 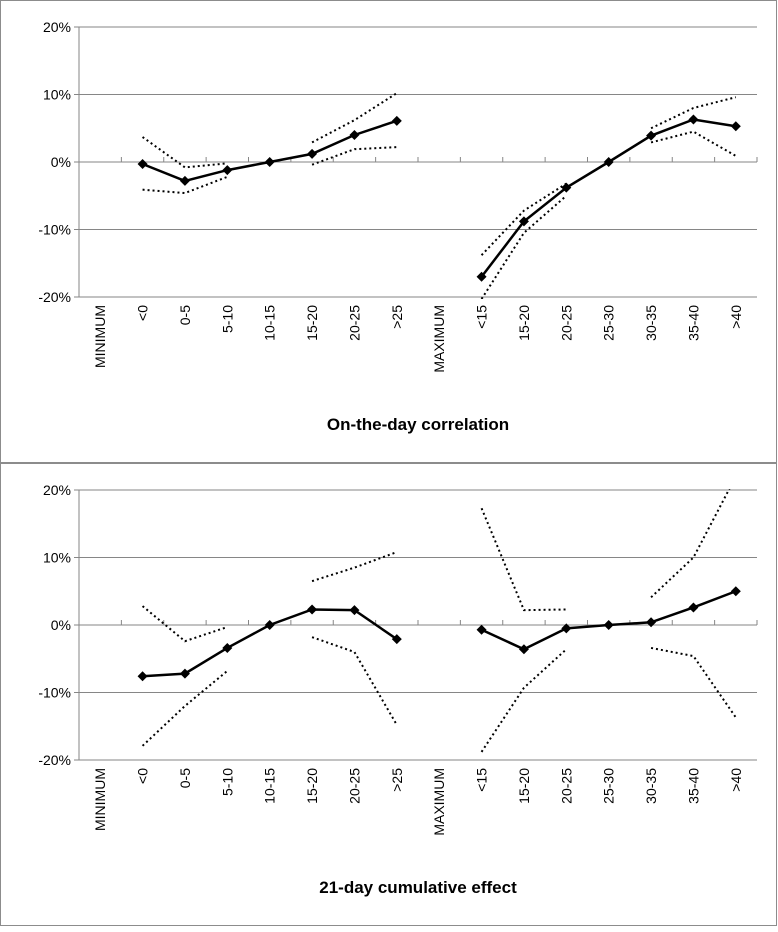 I want to click on x-axis-title: 21-day cumulative effect, so click(x=418, y=887).